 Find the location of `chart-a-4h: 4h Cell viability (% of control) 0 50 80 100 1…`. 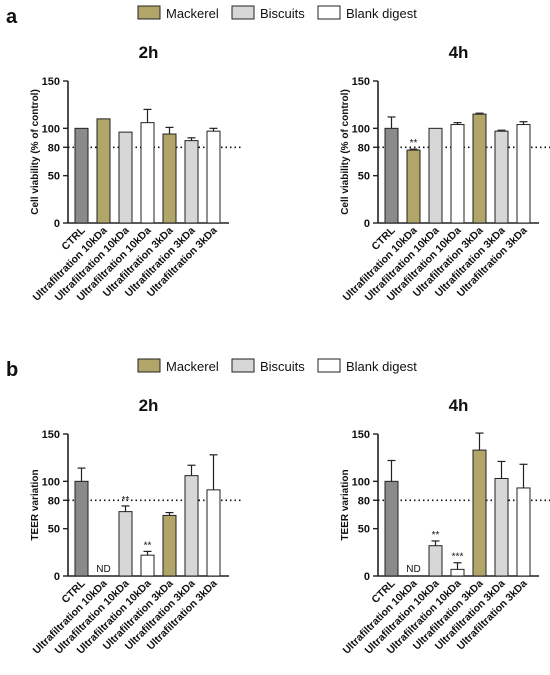

chart-a-4h: 4h Cell viability (% of control) 0 50 80 100 1… is located at coordinates (445, 173).